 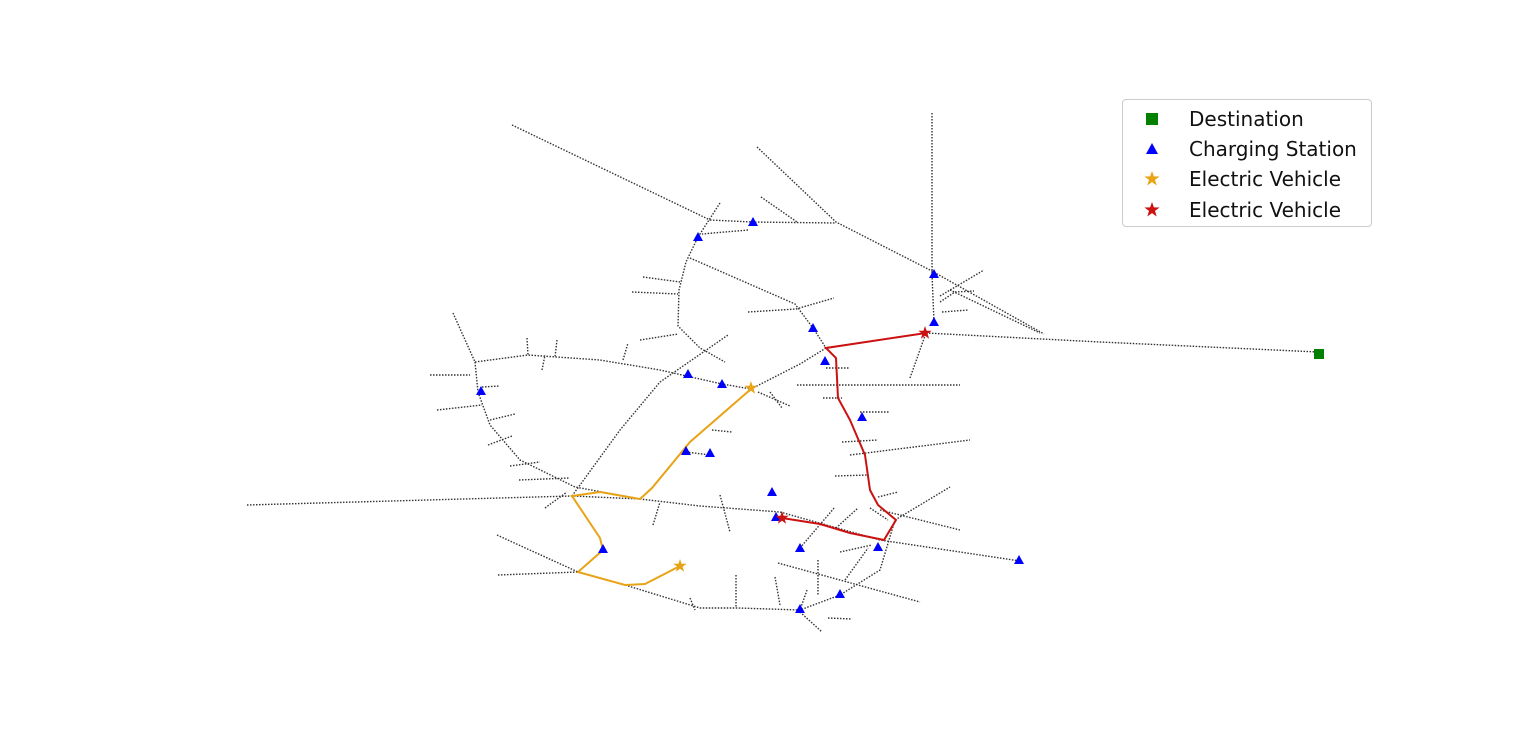 I want to click on road-east-spur, so click(x=910, y=447).